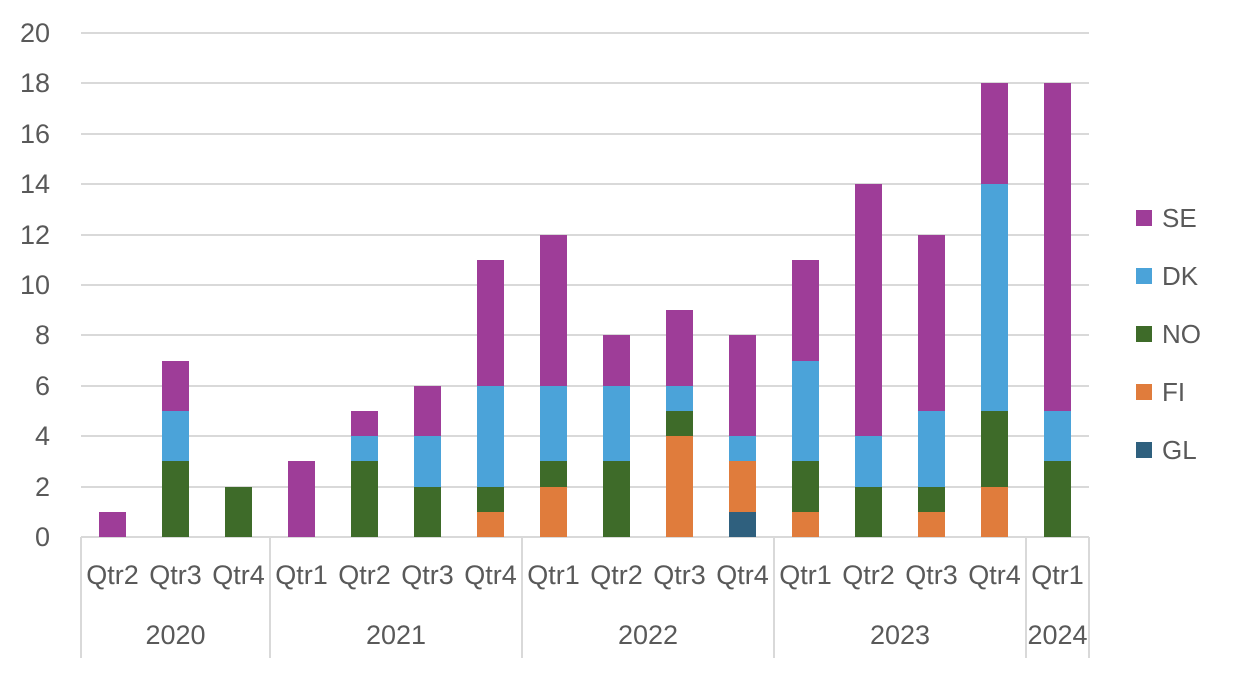 The width and height of the screenshot is (1248, 674). I want to click on bar-segment-no-2022-qtr3, so click(679, 424).